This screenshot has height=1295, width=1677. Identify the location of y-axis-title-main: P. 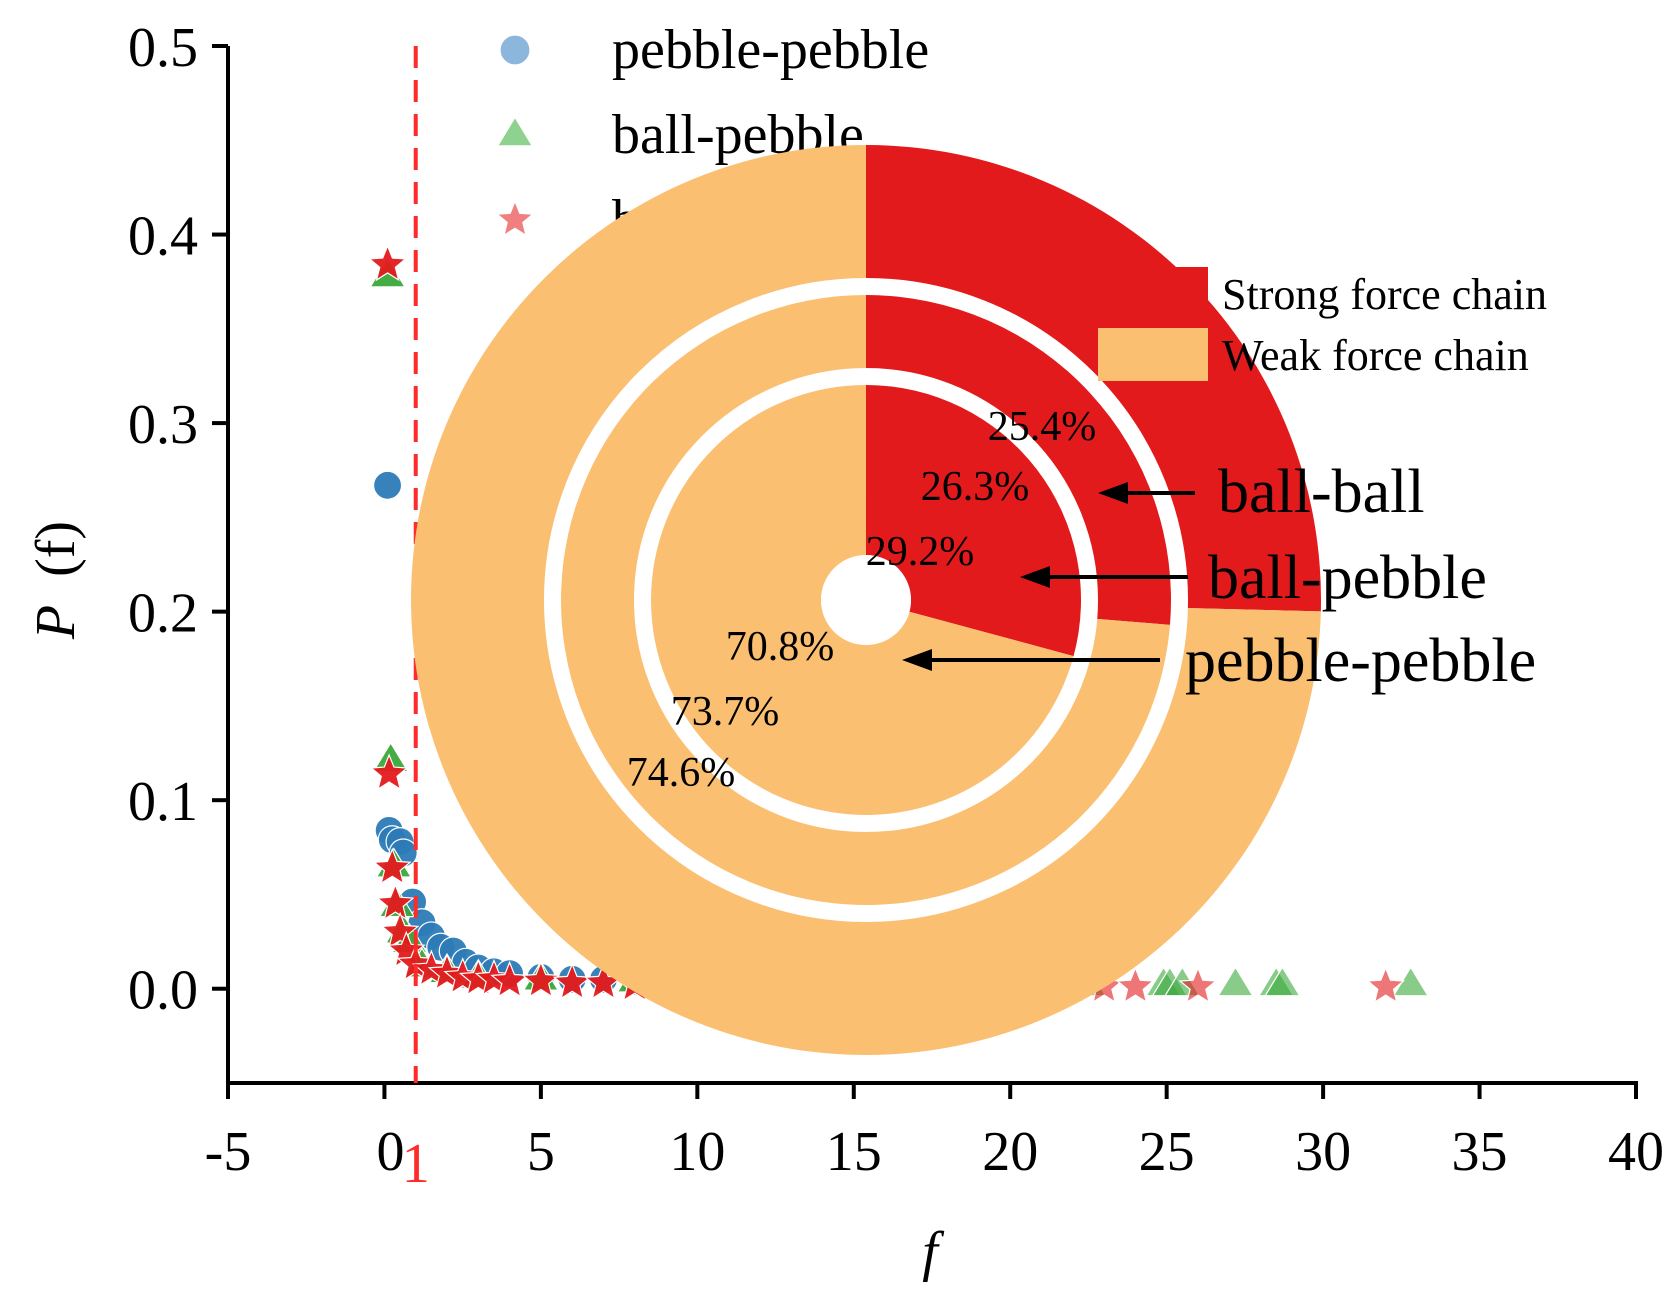
(56, 622).